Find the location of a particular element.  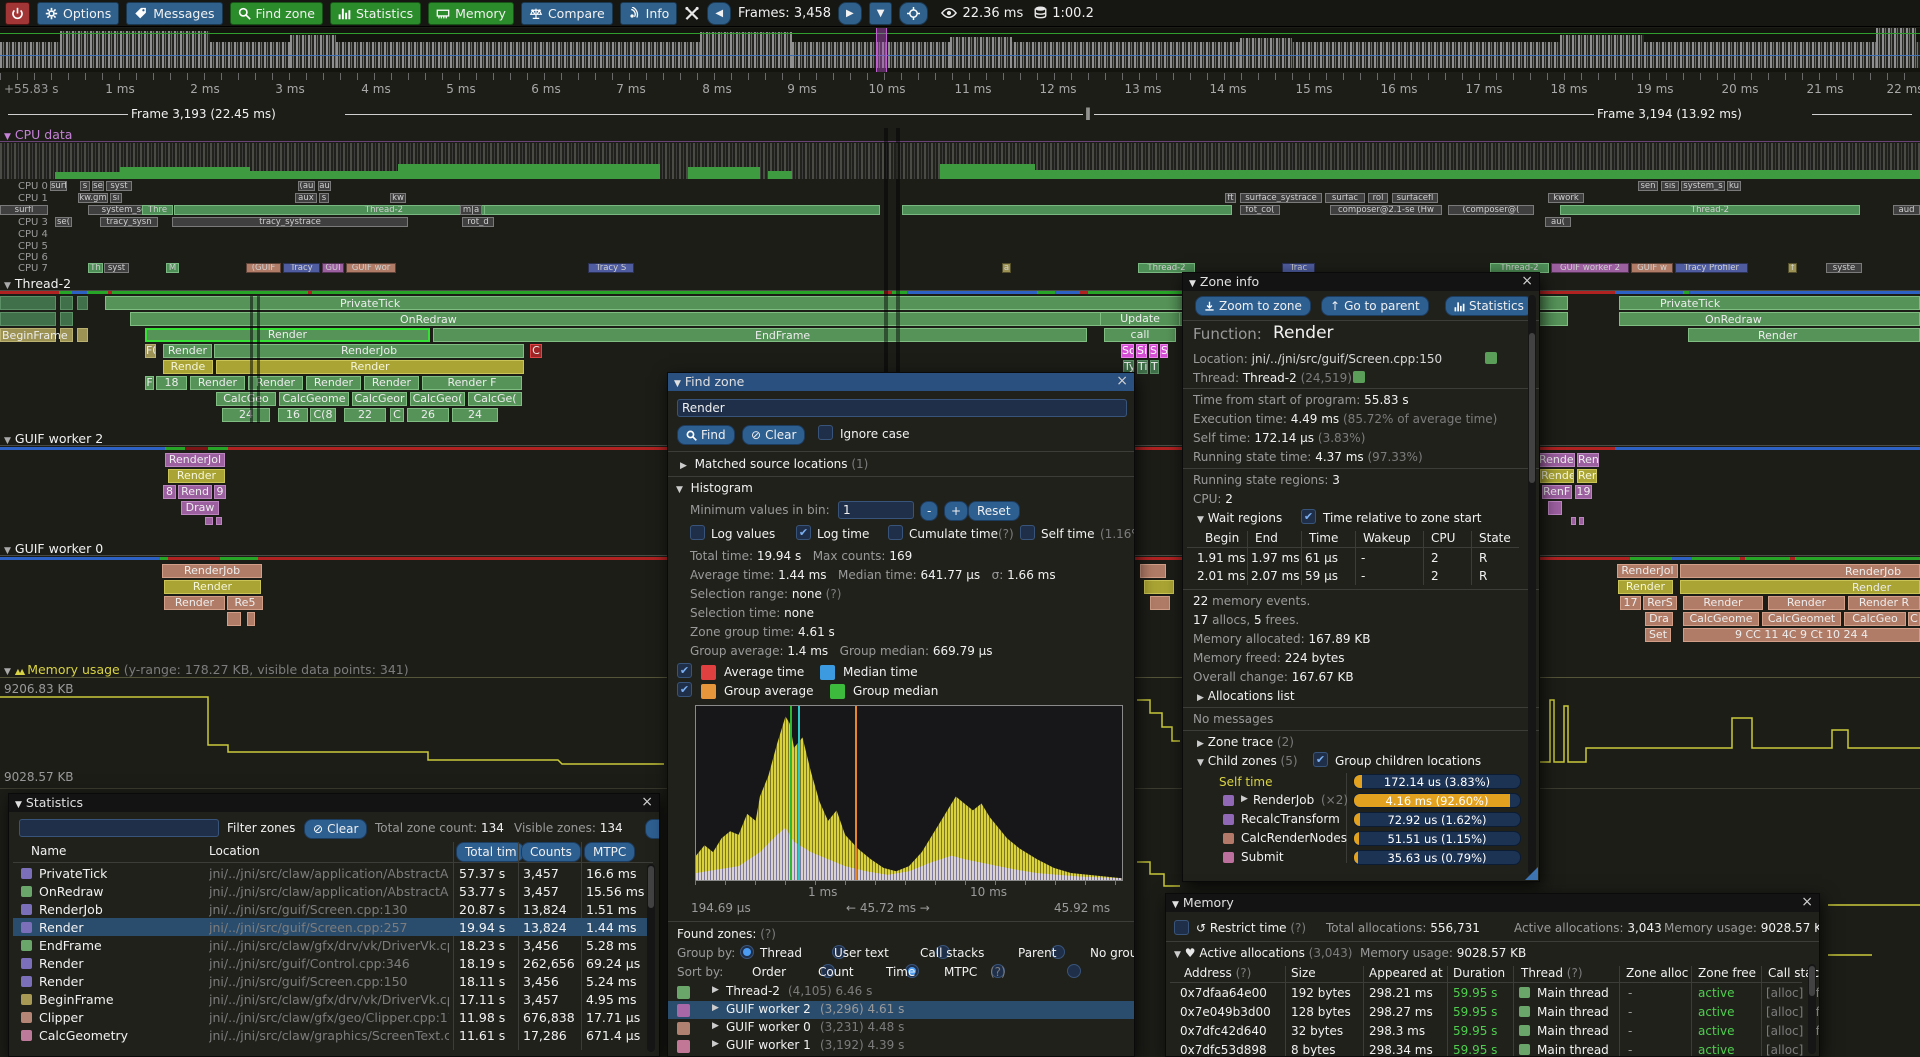

statistics-scrollbar is located at coordinates (651, 958).